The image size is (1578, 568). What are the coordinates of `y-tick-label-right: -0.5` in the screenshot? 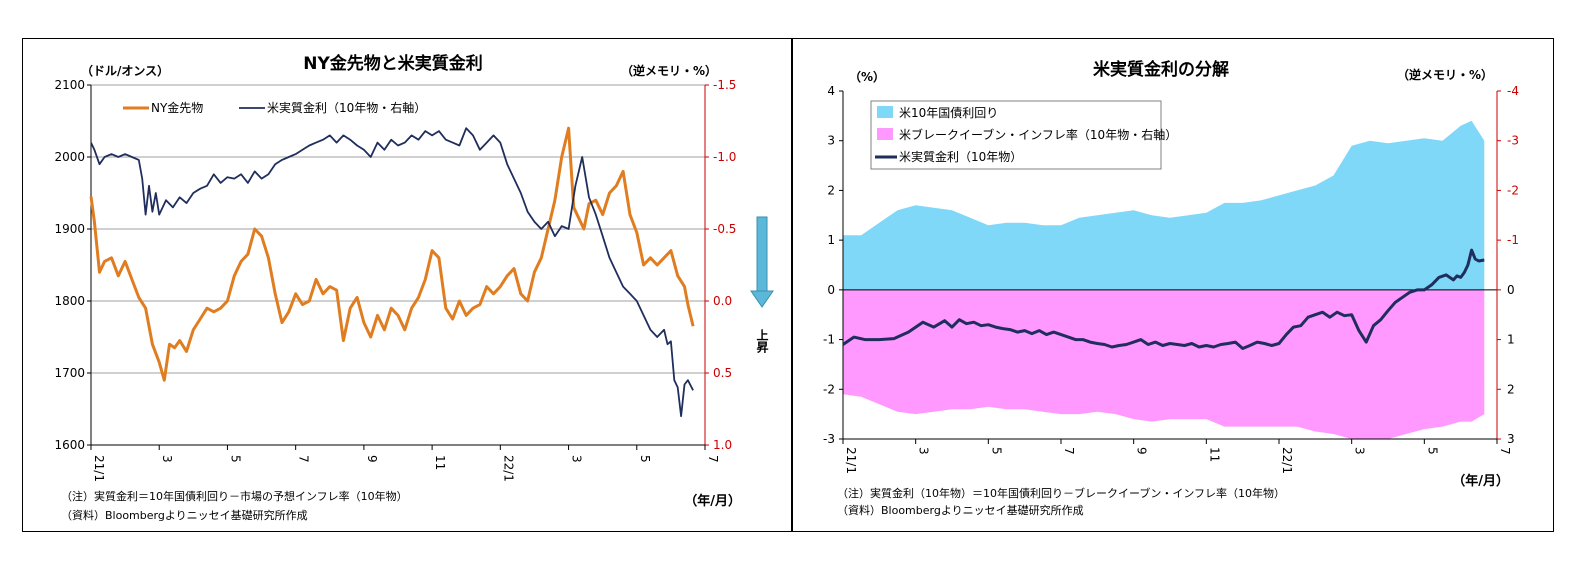 It's located at (724, 229).